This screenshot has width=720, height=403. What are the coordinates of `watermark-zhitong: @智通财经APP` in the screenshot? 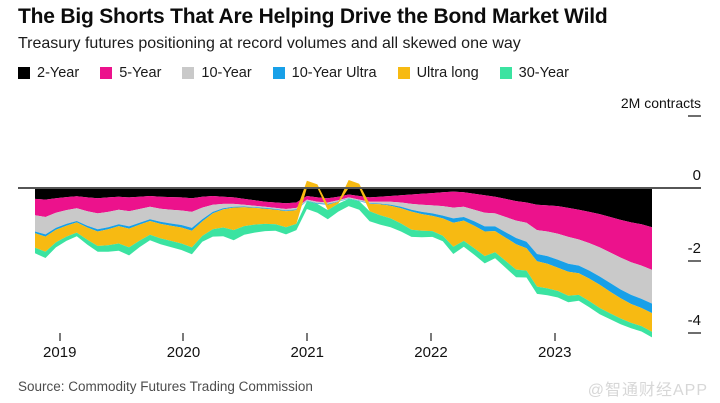 It's located at (647, 390).